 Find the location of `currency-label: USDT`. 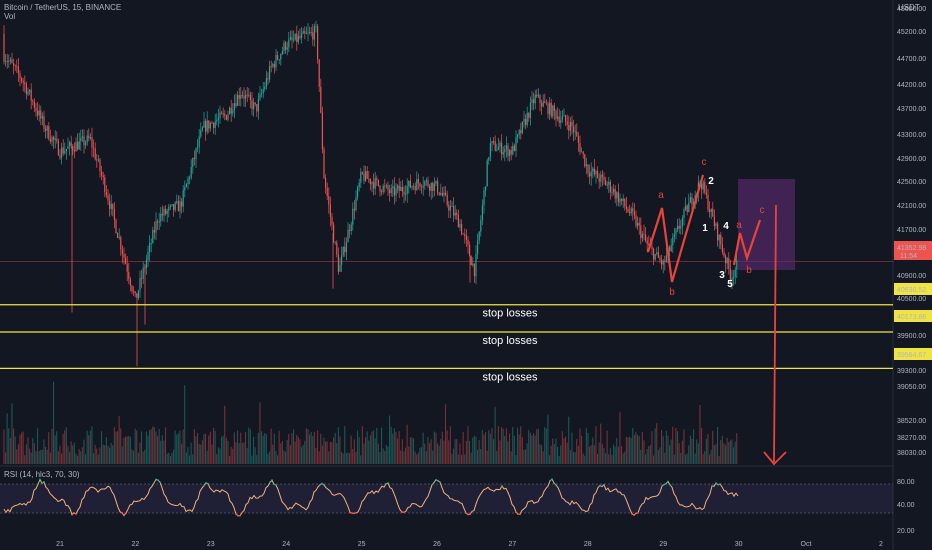

currency-label: USDT is located at coordinates (909, 7).